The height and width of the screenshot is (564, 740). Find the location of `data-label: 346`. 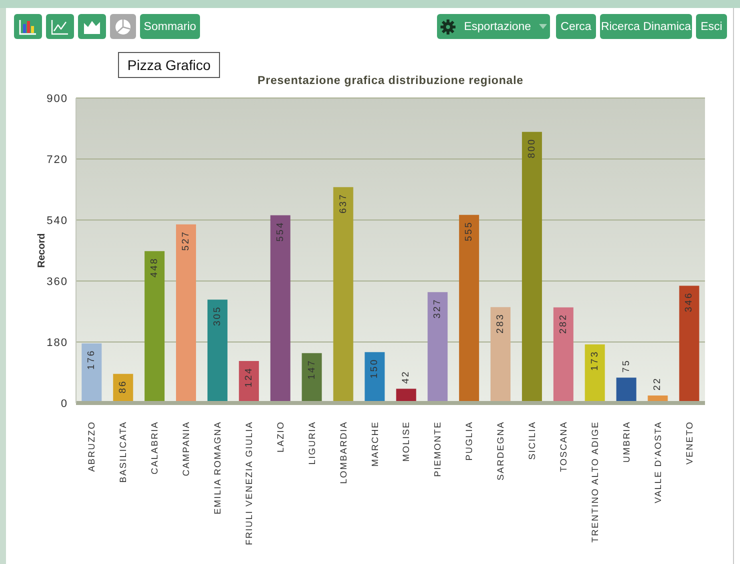

data-label: 346 is located at coordinates (689, 302).